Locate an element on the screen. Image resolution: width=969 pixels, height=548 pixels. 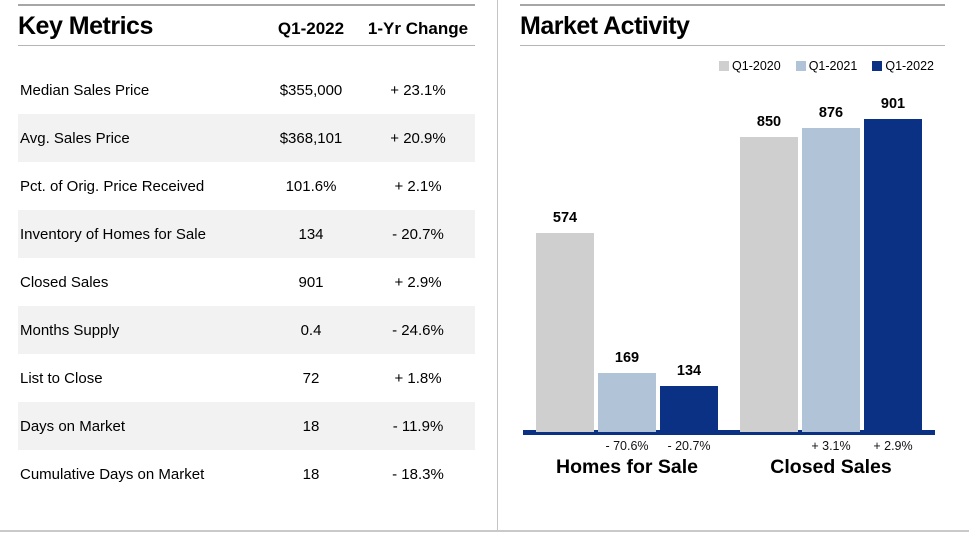
metric-label: List to Close is located at coordinates (61, 378).